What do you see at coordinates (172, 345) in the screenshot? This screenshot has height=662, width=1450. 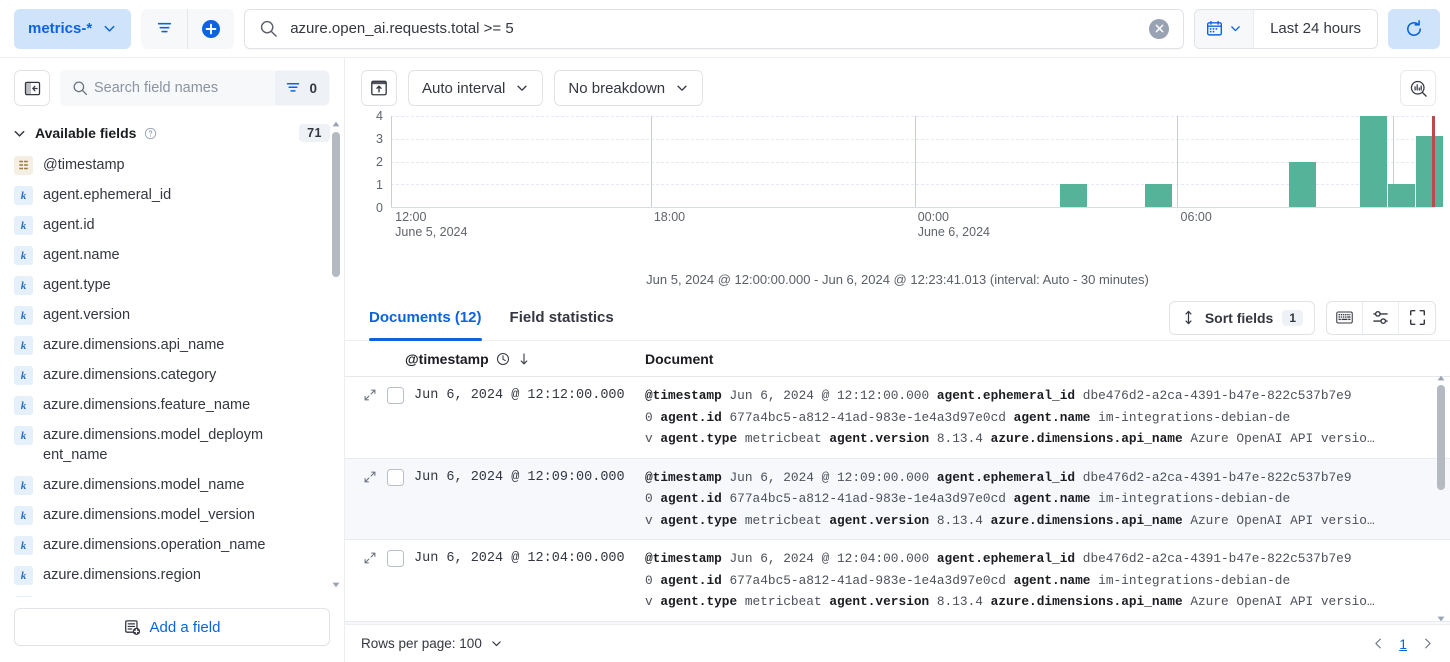 I see `field-item: k azure.dimensions.api_name` at bounding box center [172, 345].